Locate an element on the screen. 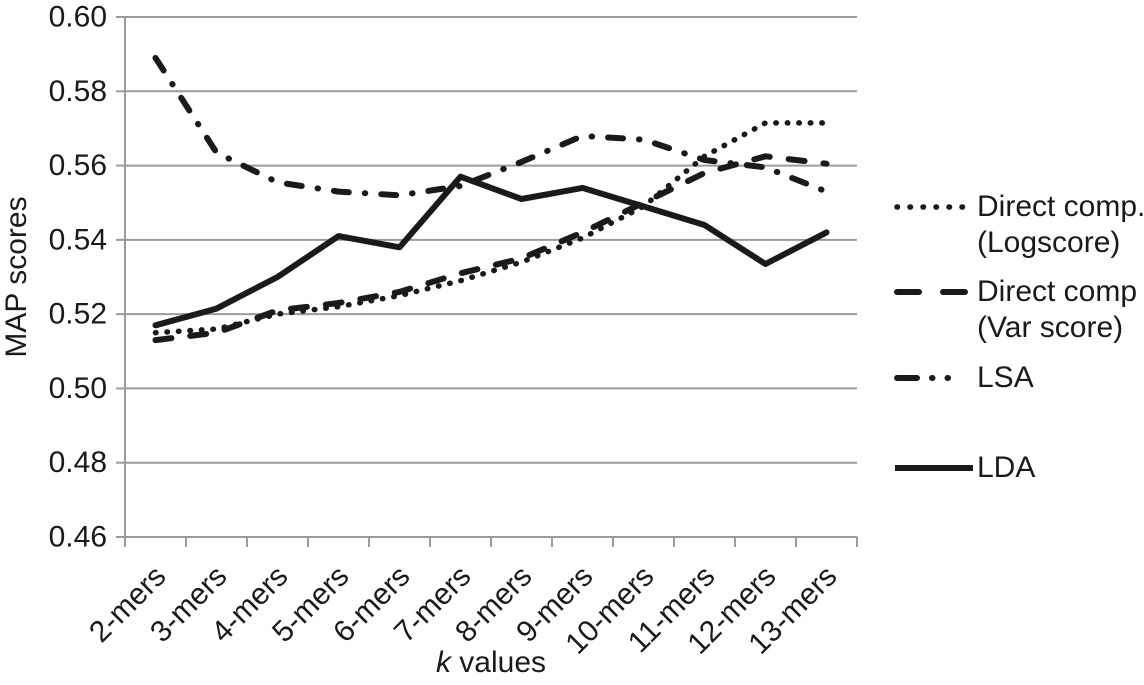 This screenshot has height=685, width=1144. x-axis-title: k values is located at coordinates (491, 662).